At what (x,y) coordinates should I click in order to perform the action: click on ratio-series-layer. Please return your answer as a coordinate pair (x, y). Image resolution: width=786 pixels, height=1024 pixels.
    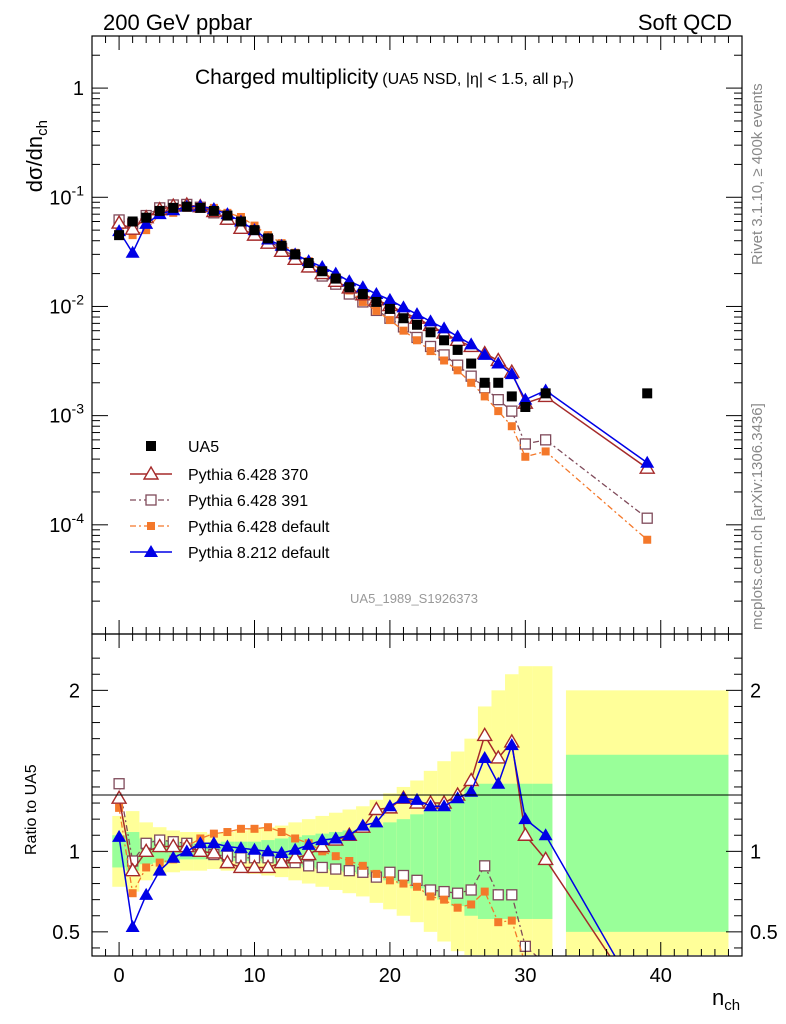
    Looking at the image, I should click on (363, 841).